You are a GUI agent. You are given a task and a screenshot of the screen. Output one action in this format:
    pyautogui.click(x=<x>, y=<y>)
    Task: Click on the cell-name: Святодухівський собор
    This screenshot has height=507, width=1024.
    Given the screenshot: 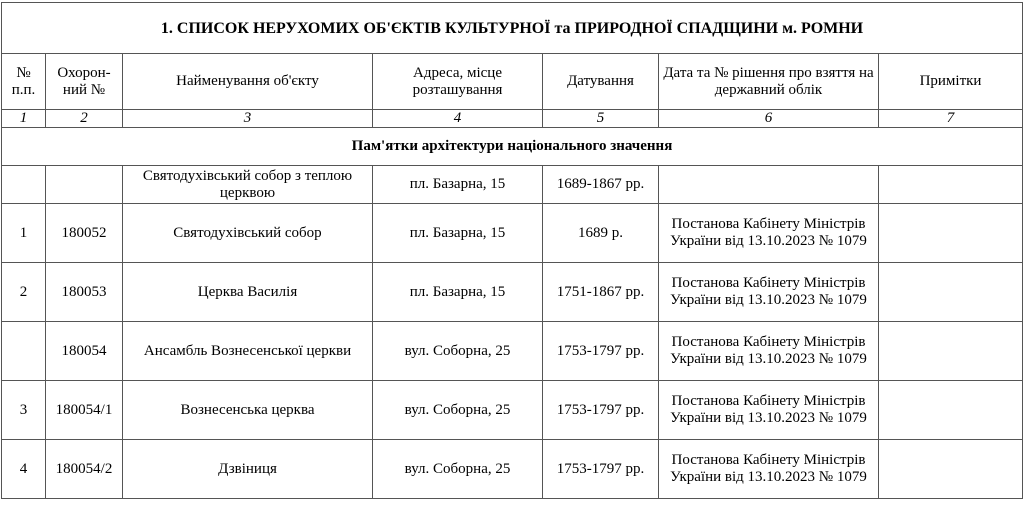 What is the action you would take?
    pyautogui.click(x=247, y=233)
    